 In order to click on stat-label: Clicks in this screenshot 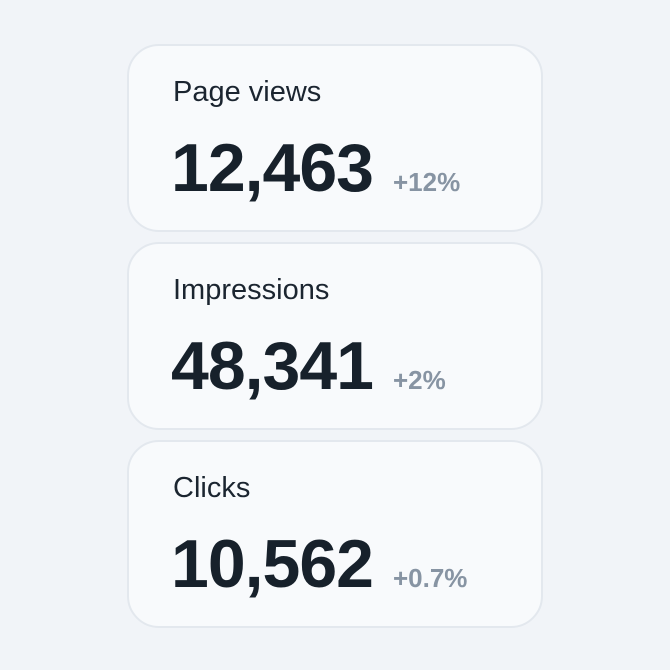, I will do `click(212, 488)`.